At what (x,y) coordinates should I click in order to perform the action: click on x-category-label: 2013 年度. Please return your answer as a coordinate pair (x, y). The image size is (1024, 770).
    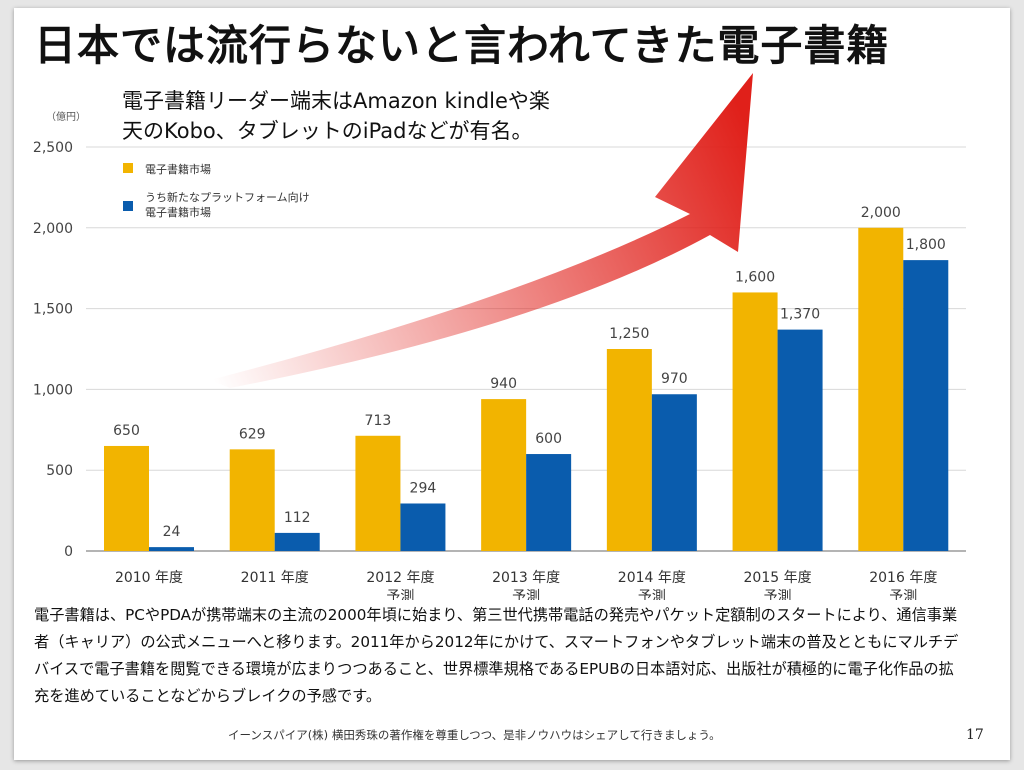
    Looking at the image, I should click on (526, 578).